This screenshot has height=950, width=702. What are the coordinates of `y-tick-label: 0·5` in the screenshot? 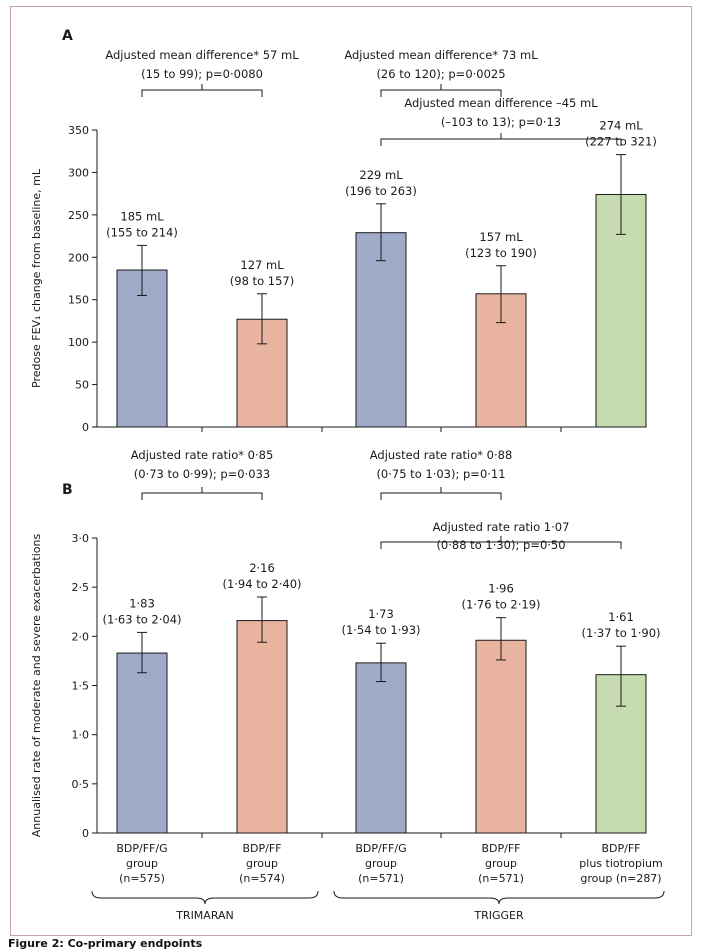 It's located at (81, 784).